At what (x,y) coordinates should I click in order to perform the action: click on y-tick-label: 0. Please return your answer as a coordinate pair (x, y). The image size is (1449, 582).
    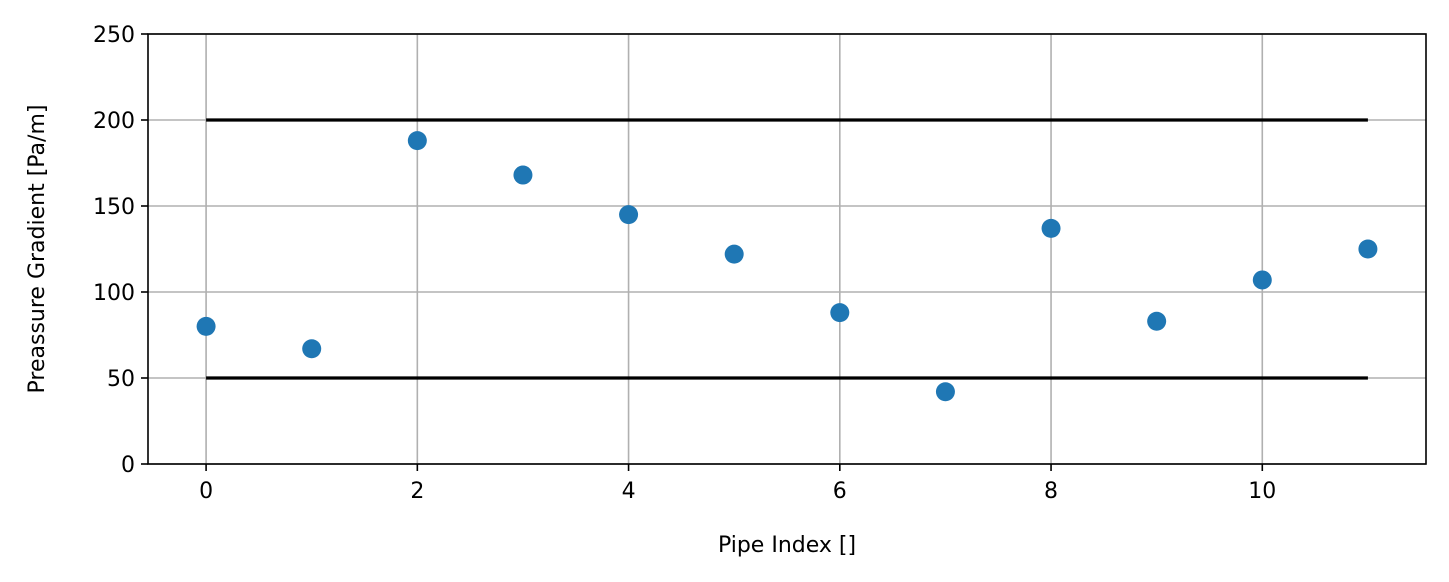
    Looking at the image, I should click on (128, 465).